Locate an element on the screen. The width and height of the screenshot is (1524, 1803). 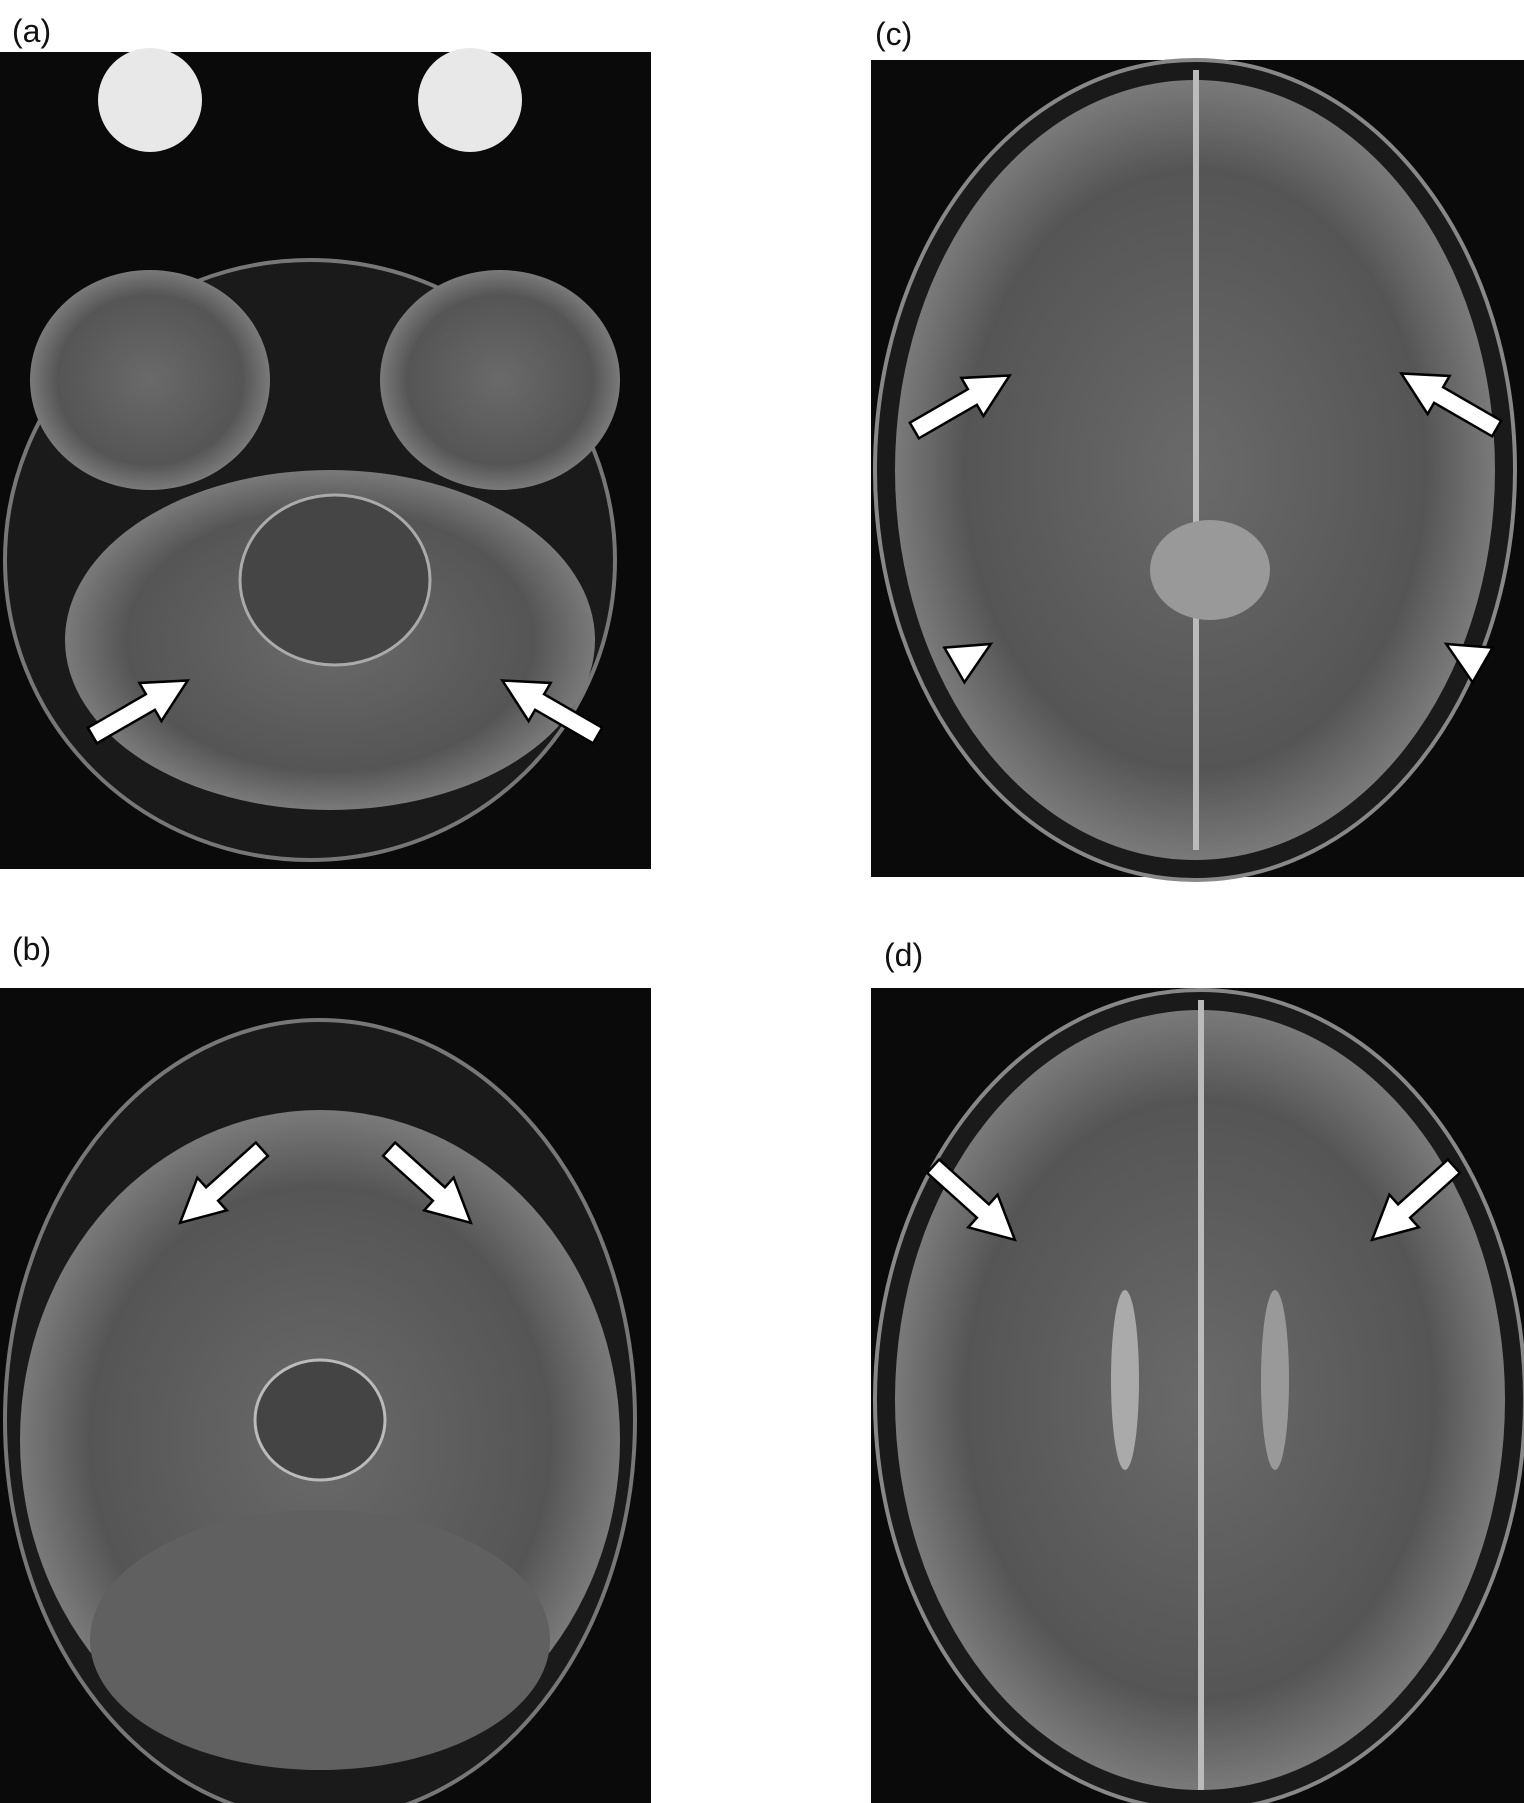
panel-label: (b) is located at coordinates (31, 949).